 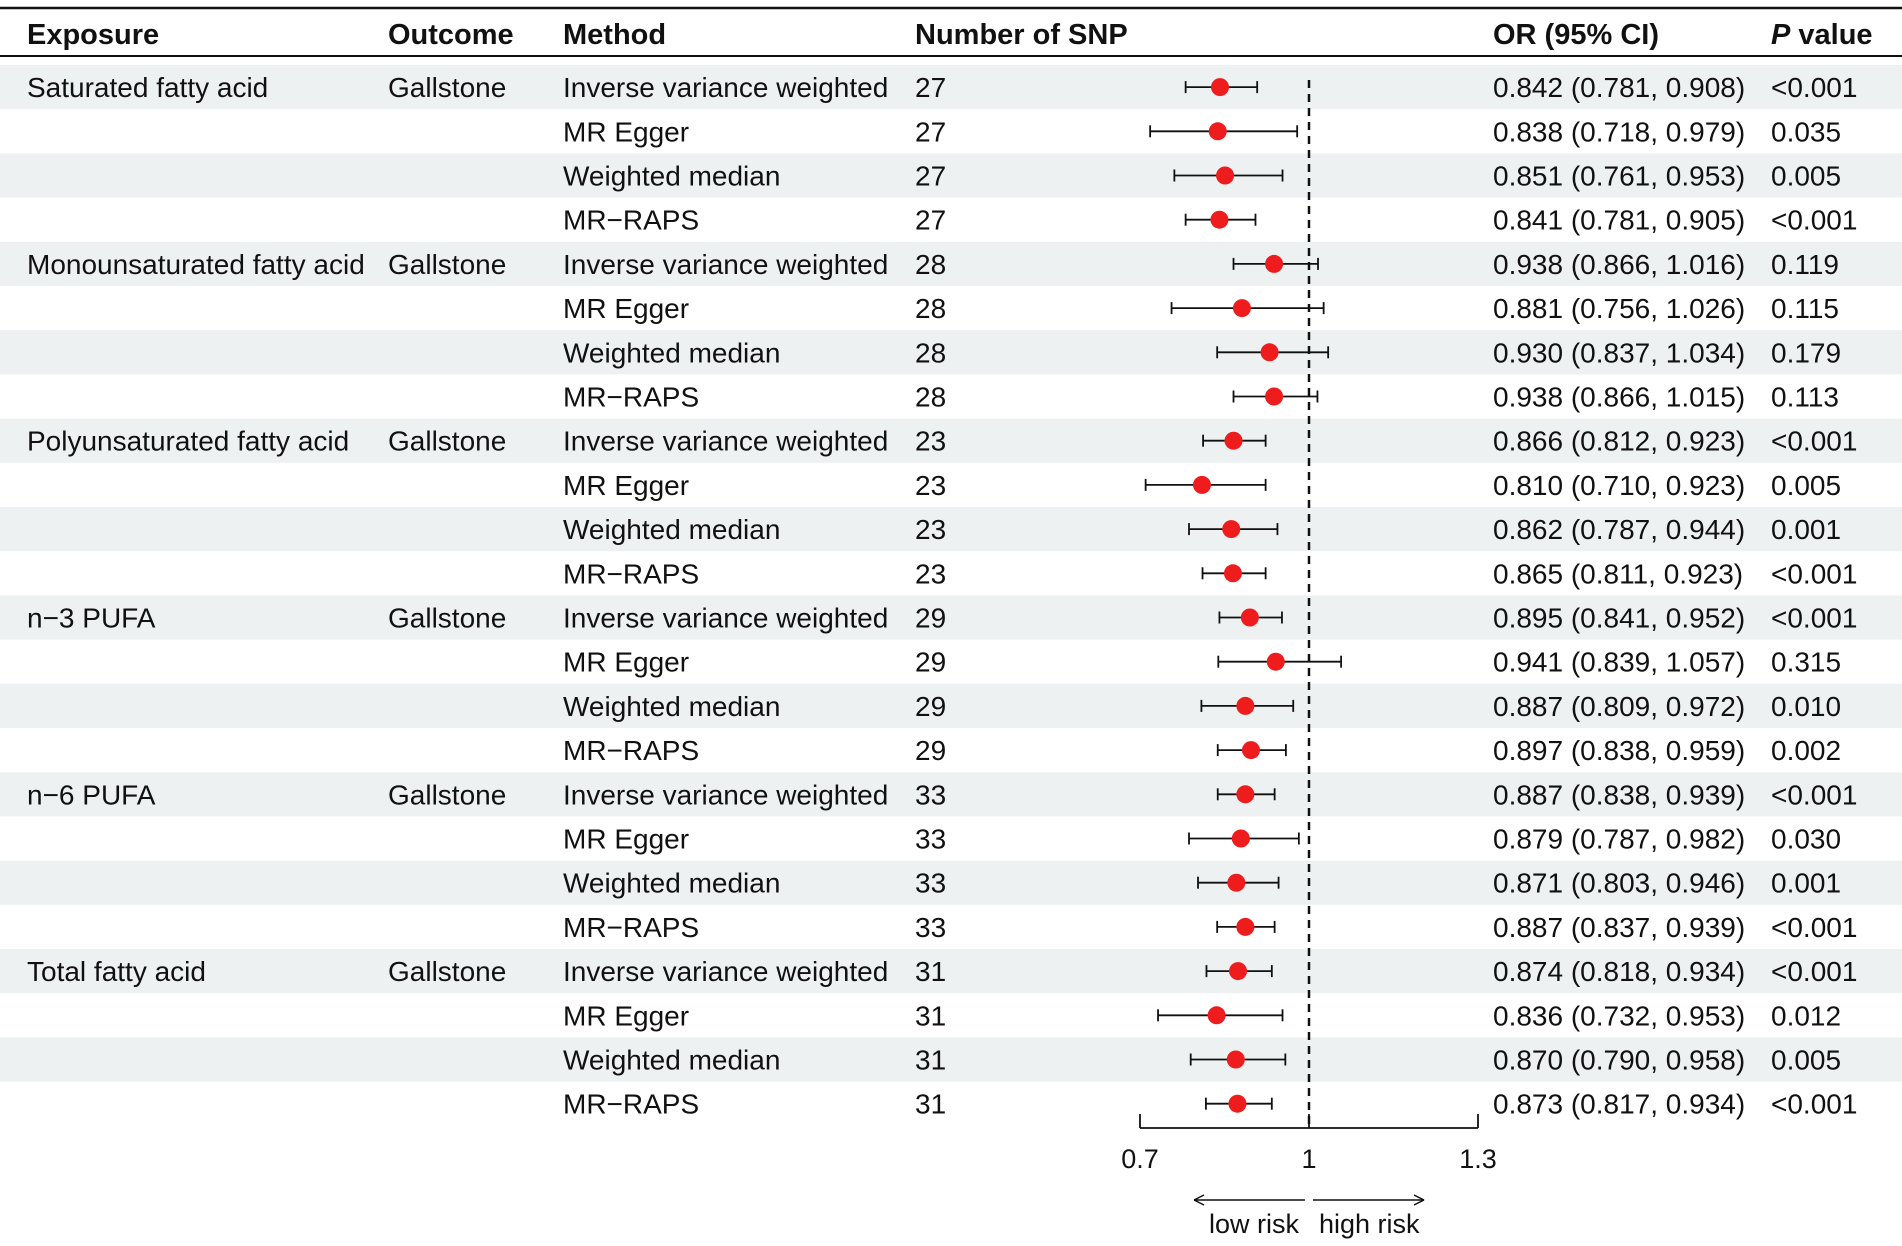 What do you see at coordinates (147, 87) in the screenshot?
I see `exposure-cell: Saturated fatty acid` at bounding box center [147, 87].